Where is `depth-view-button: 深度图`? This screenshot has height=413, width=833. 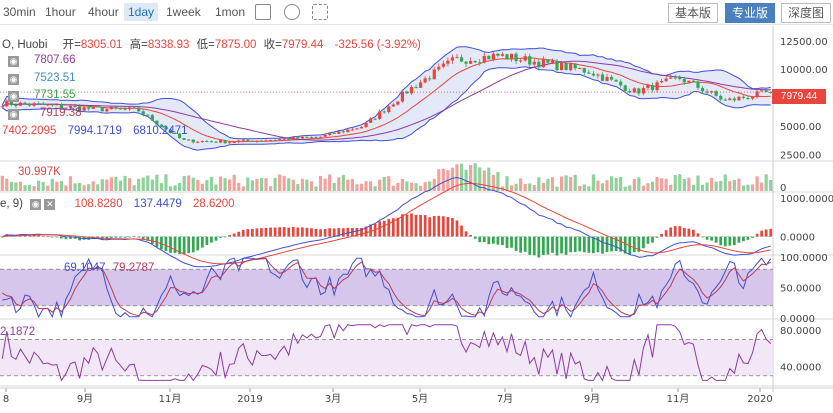
depth-view-button: 深度图 is located at coordinates (806, 13).